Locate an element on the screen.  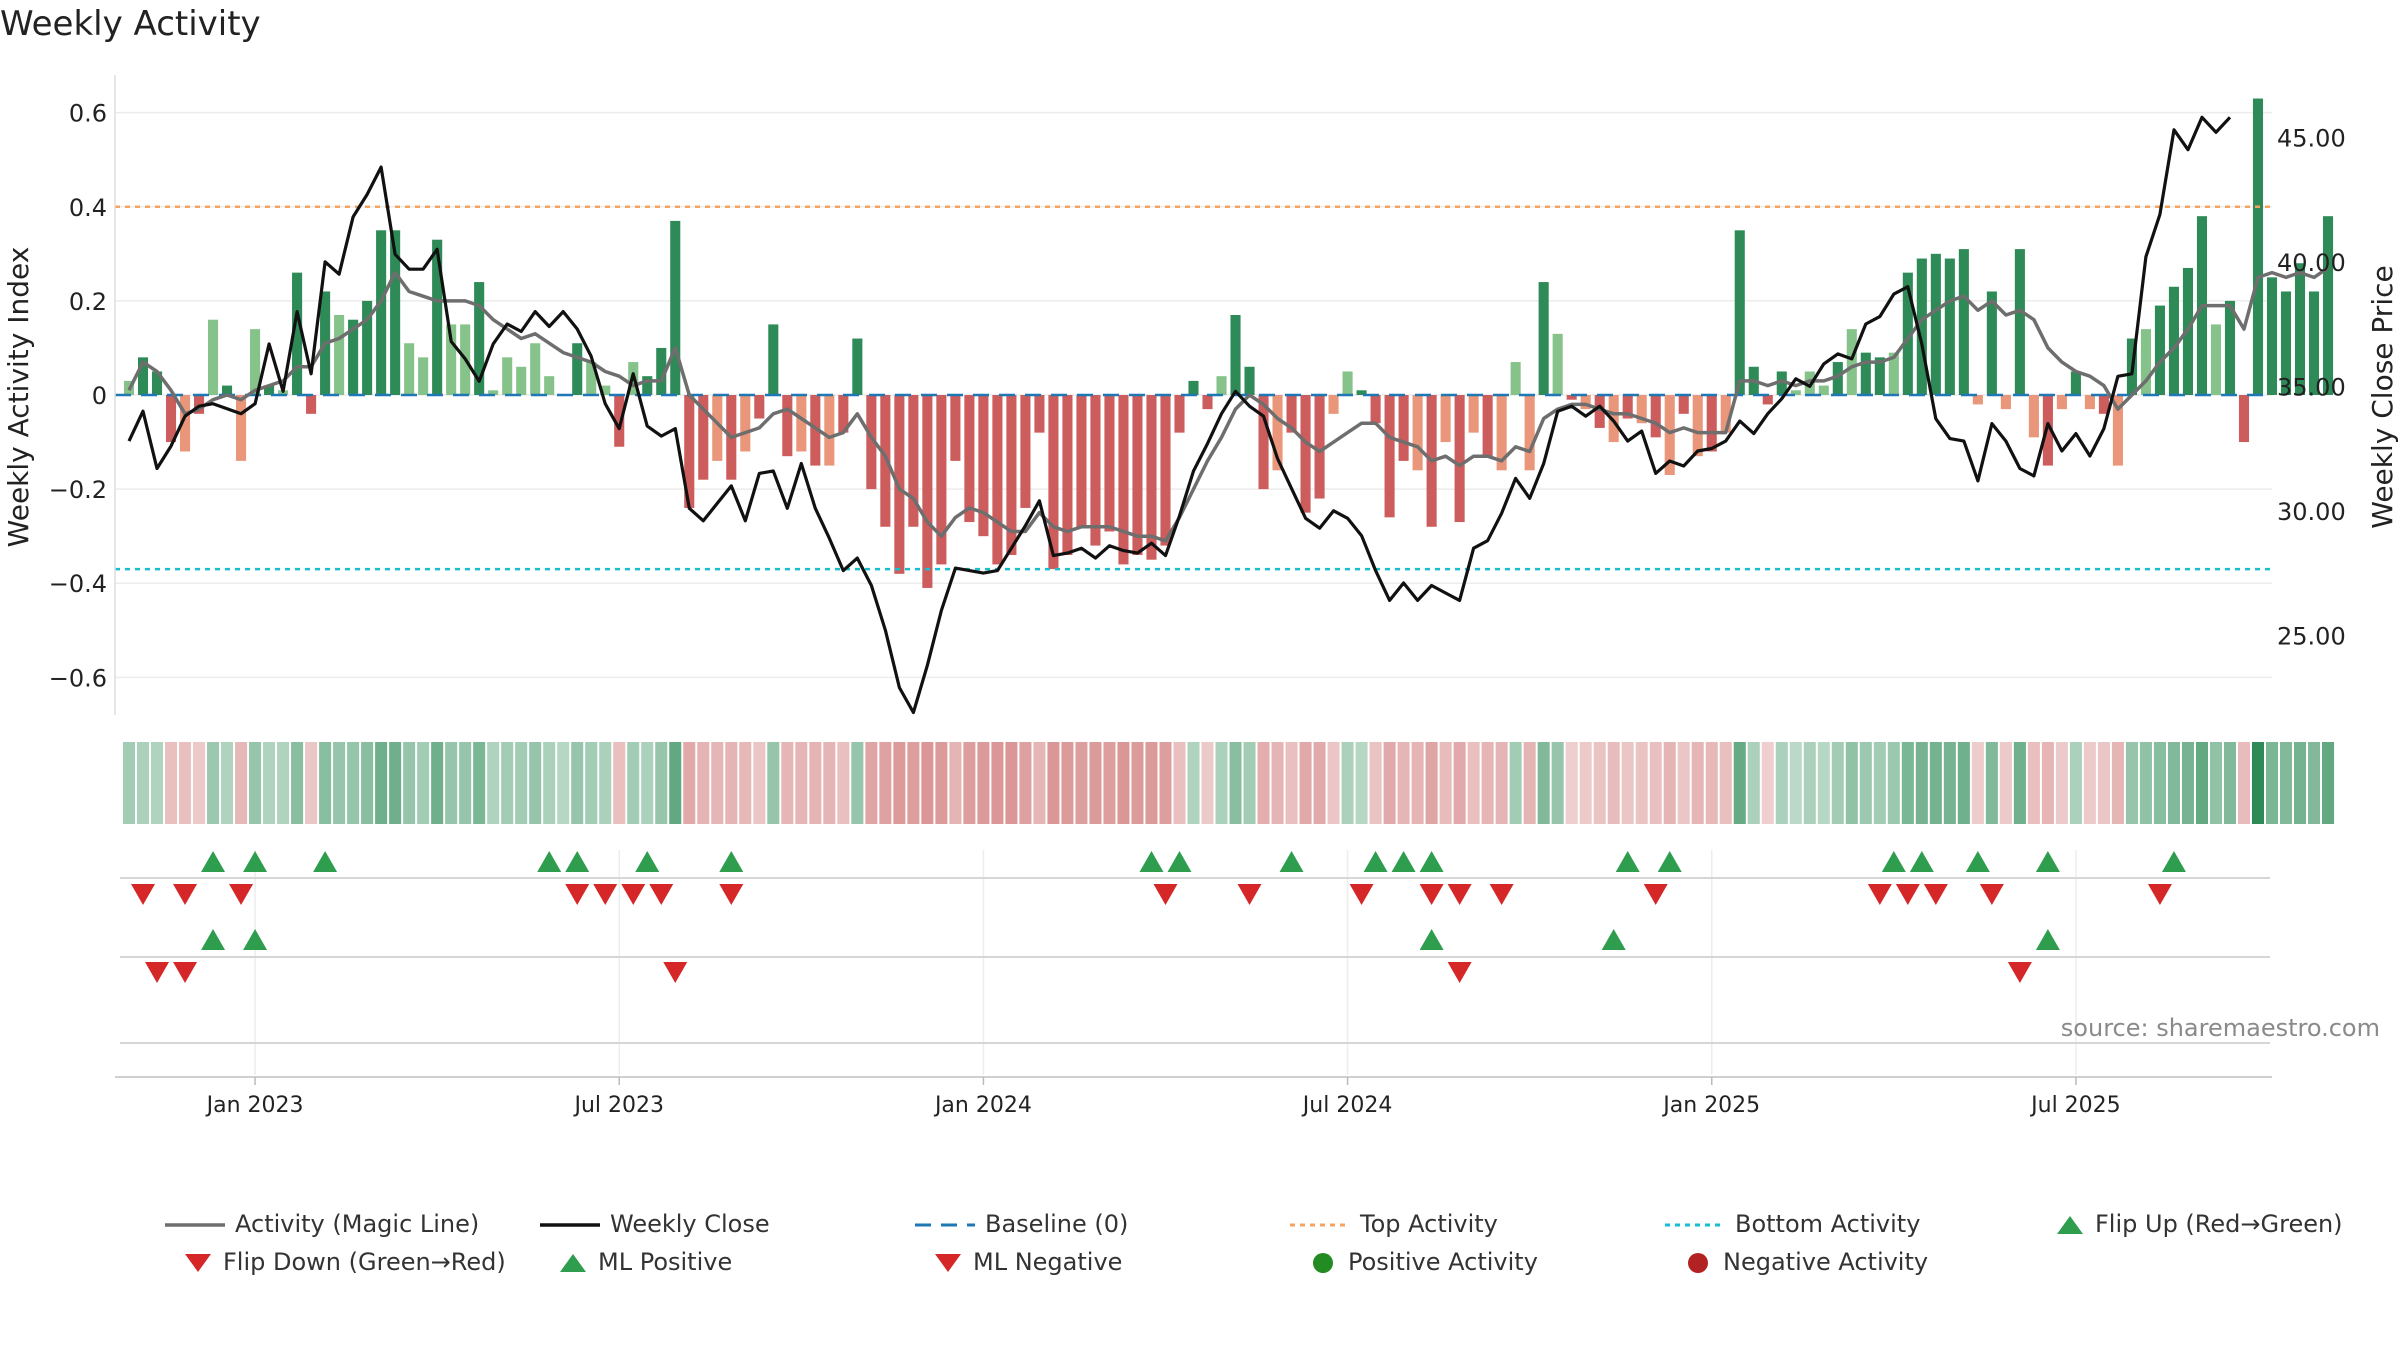
legend-item-bottom-activity: Bottom Activity is located at coordinates (1792, 1224).